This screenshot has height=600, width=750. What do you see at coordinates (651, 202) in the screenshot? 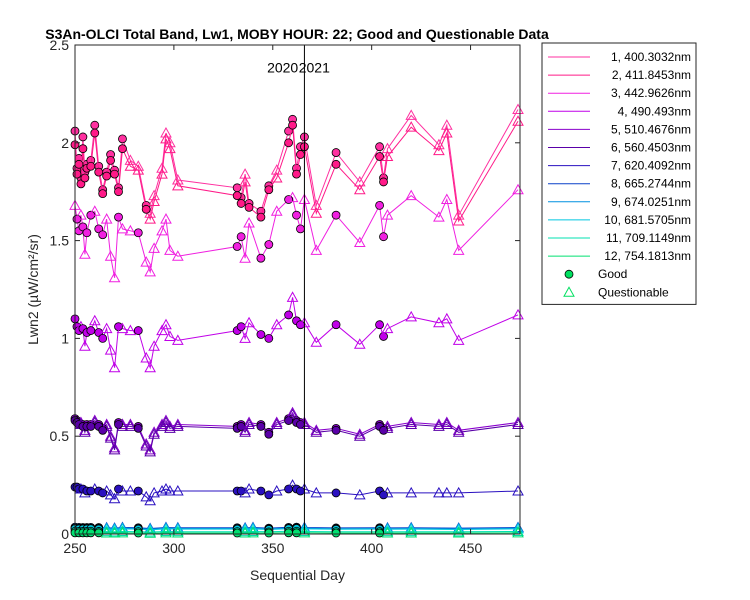
I see `legend-entry-label: 9, 674.0251nm` at bounding box center [651, 202].